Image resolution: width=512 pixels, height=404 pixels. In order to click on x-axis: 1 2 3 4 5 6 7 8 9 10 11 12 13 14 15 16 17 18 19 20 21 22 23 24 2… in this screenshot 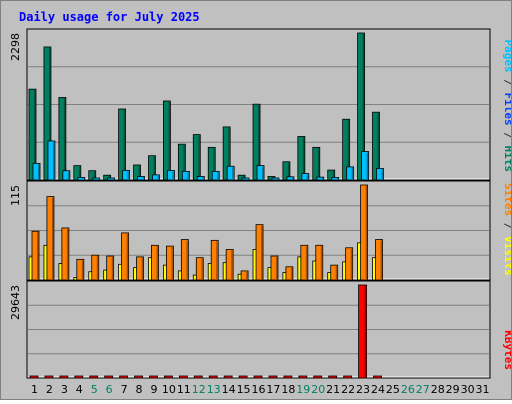, I will do `click(260, 389)`.